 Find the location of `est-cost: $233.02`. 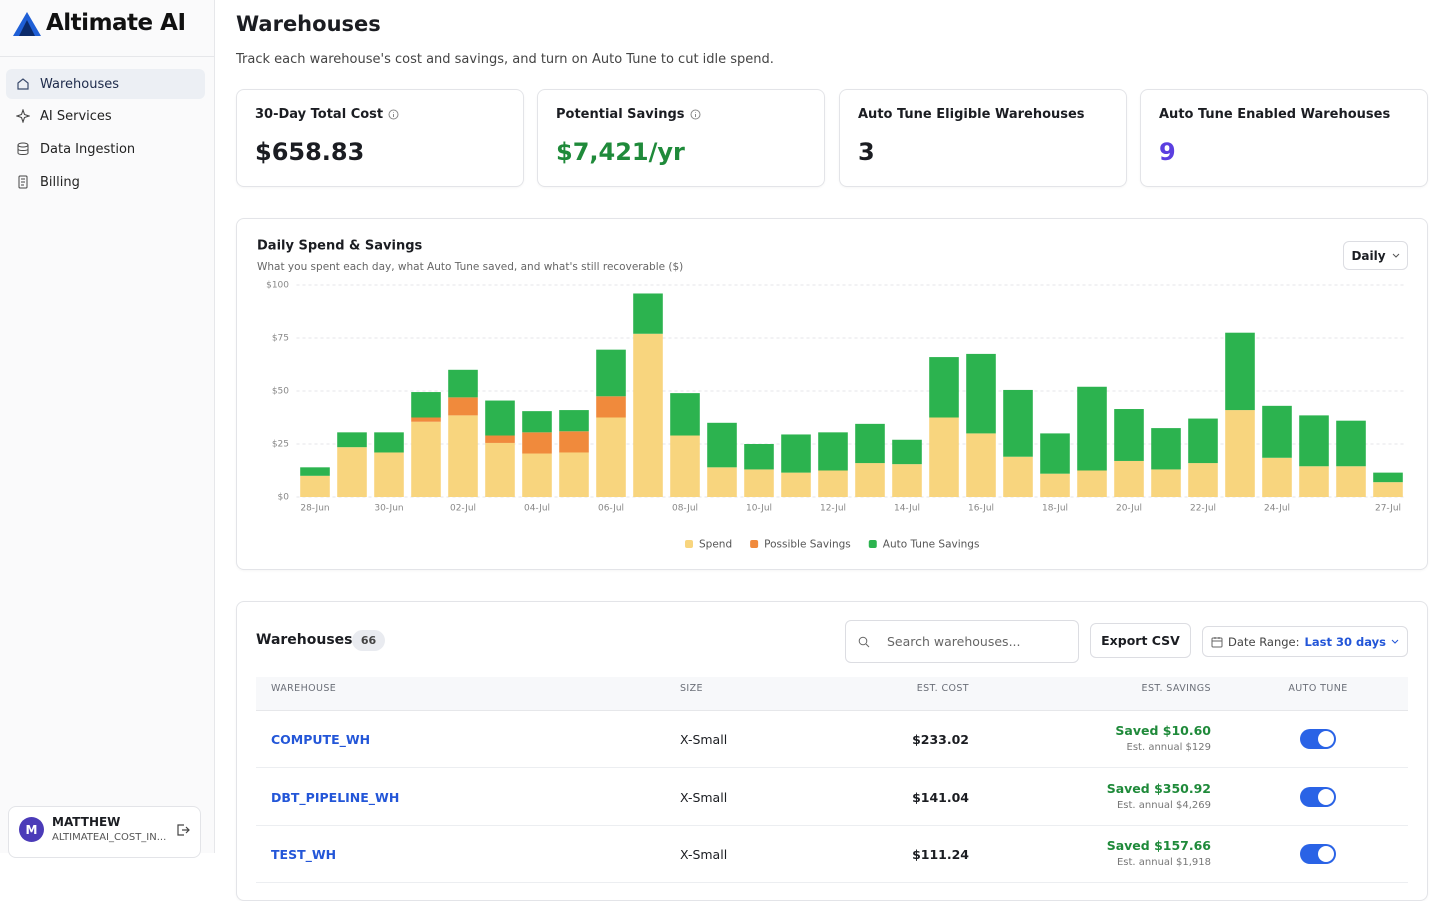

est-cost: $233.02 is located at coordinates (940, 739).